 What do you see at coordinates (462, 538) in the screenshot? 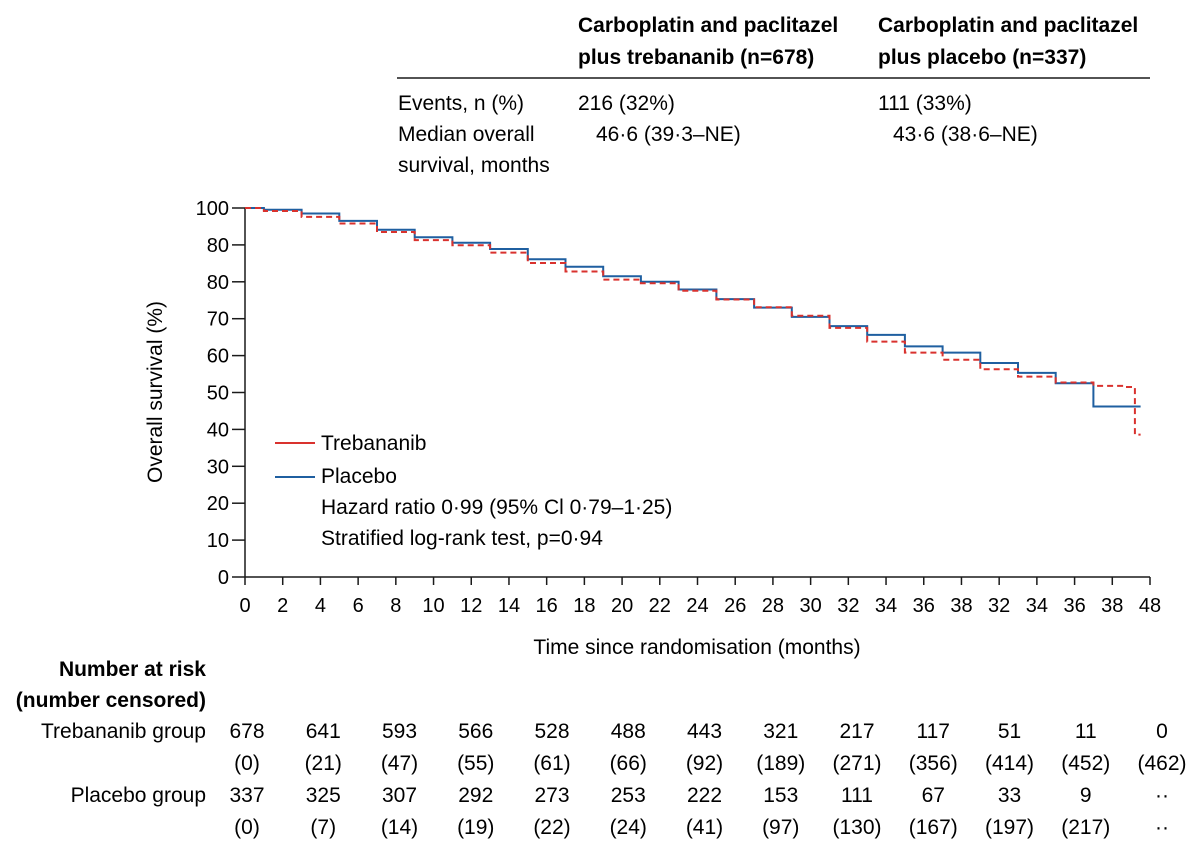
I see `logrank-text: Stratified log-rank test, p=0·94` at bounding box center [462, 538].